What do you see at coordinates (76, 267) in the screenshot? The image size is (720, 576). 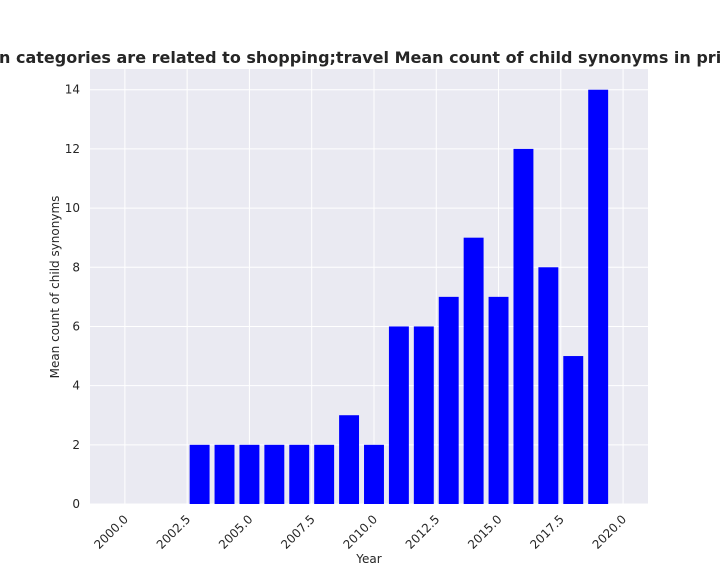 I see `y-tick-label: 8` at bounding box center [76, 267].